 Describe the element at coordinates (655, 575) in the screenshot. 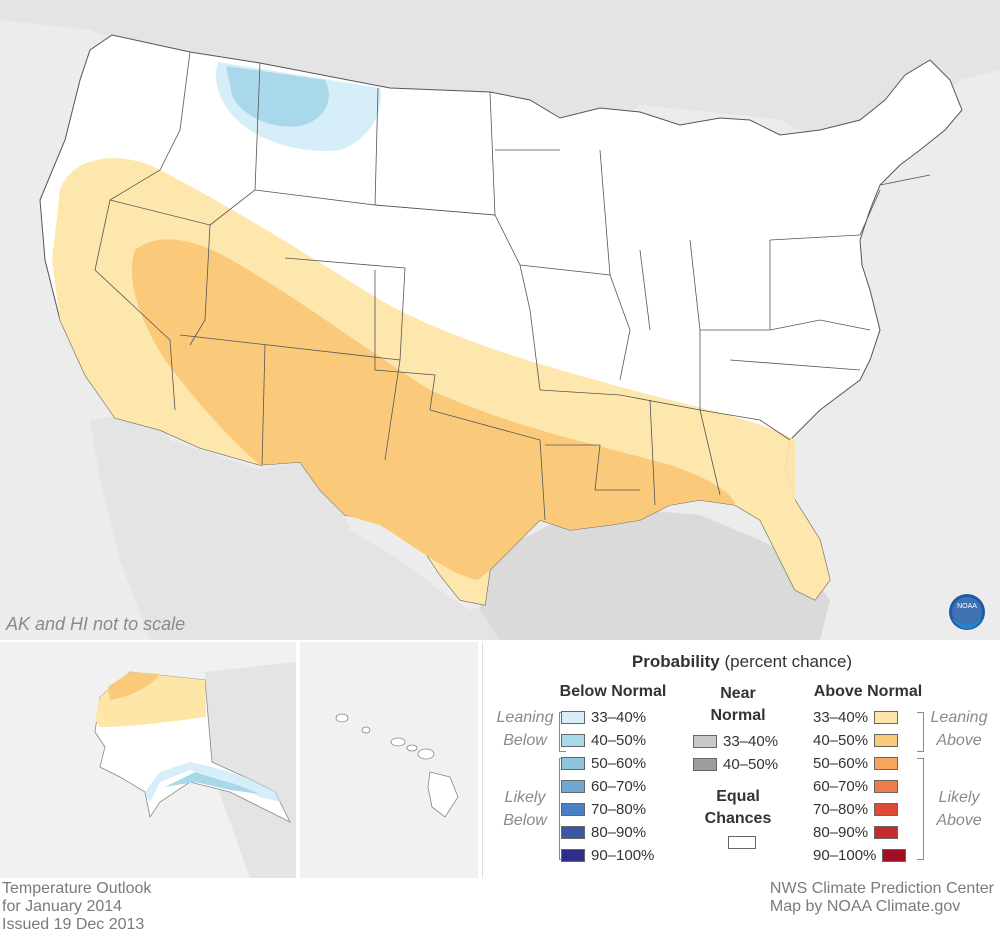

I see `gulf-water` at that location.